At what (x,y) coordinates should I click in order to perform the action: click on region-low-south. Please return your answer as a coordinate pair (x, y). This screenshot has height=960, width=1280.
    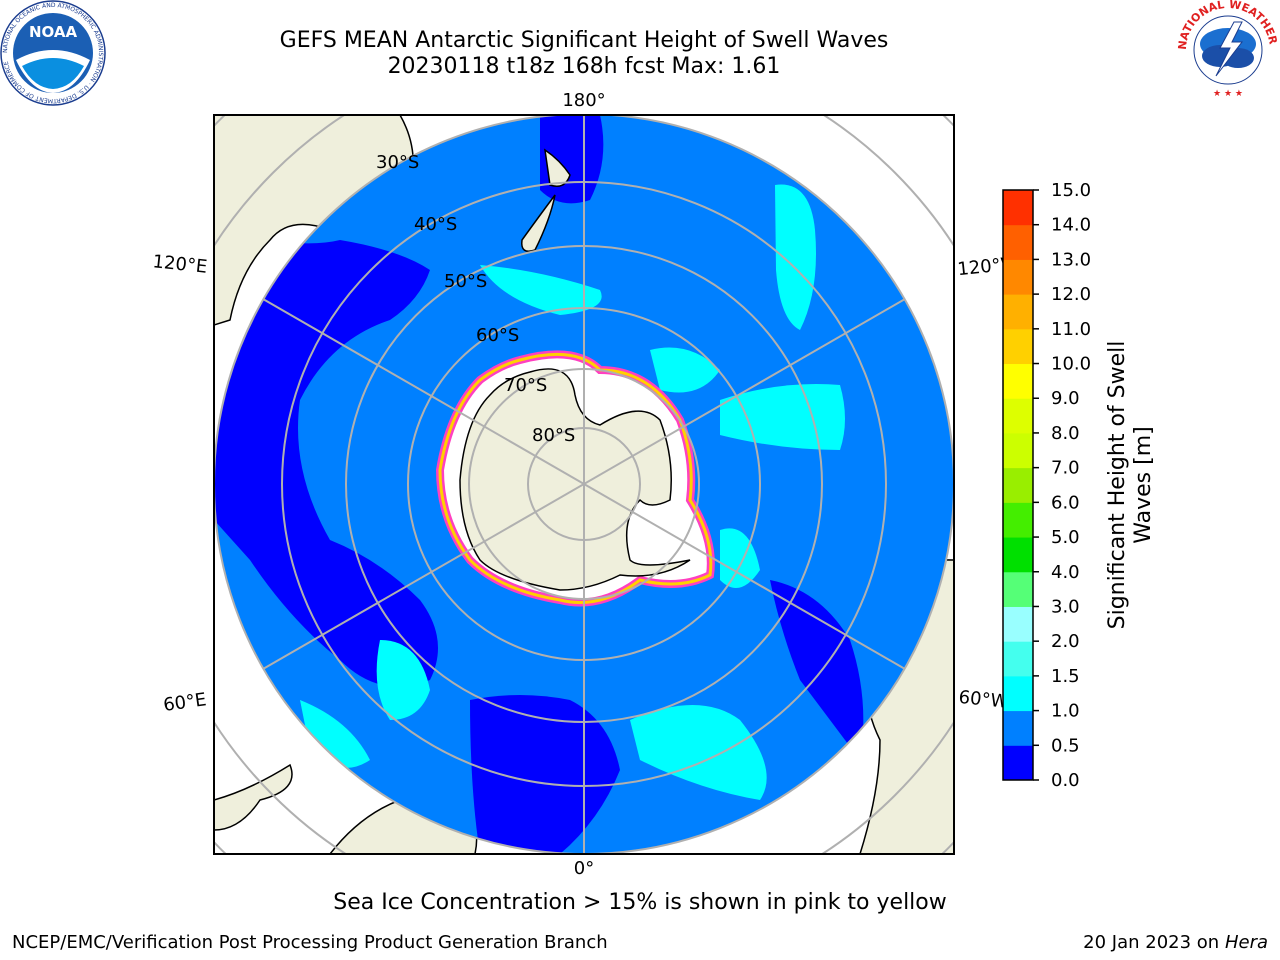
    Looking at the image, I should click on (545, 774).